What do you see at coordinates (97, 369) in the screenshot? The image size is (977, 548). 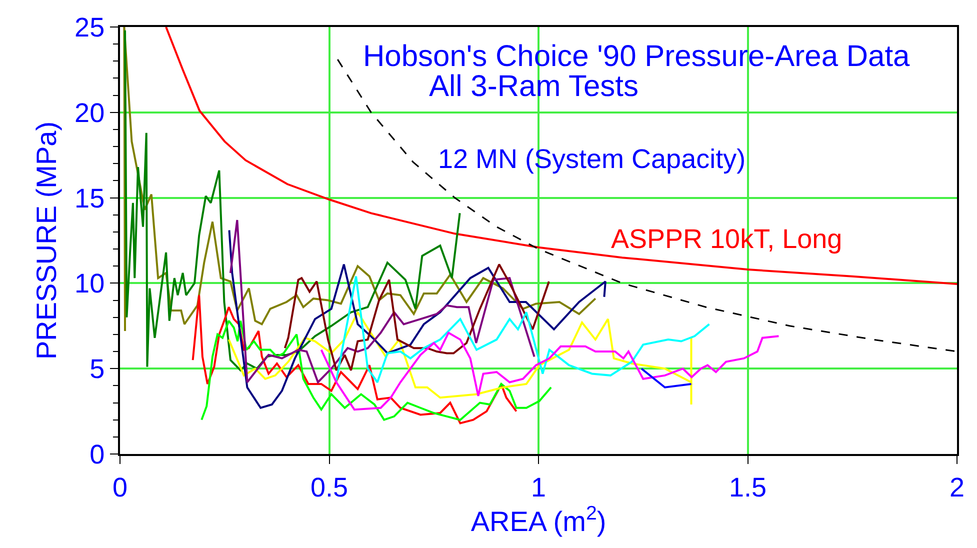 I see `y-tick-label: 5` at bounding box center [97, 369].